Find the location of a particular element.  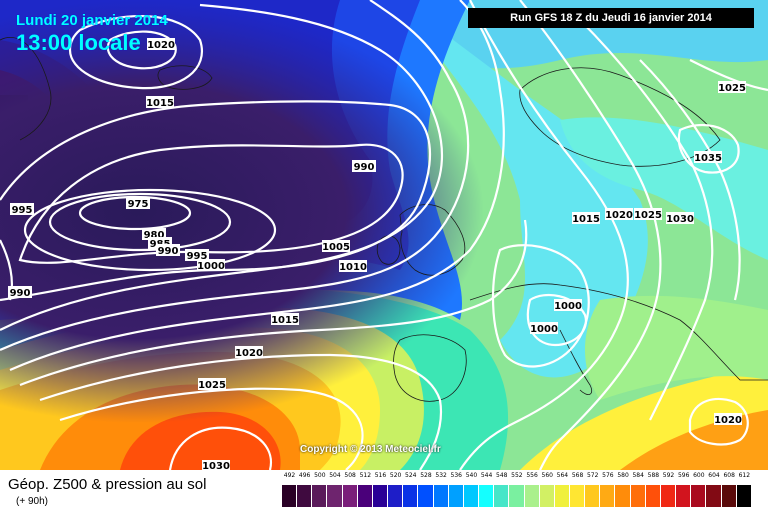

isobar-label-text: 1010 is located at coordinates (353, 267).